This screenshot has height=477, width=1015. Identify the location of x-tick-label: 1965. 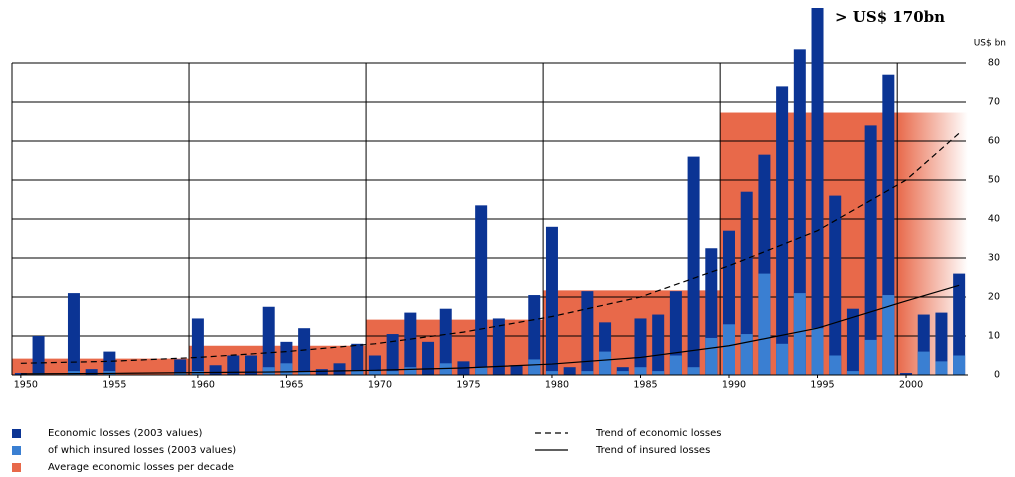
(291, 385).